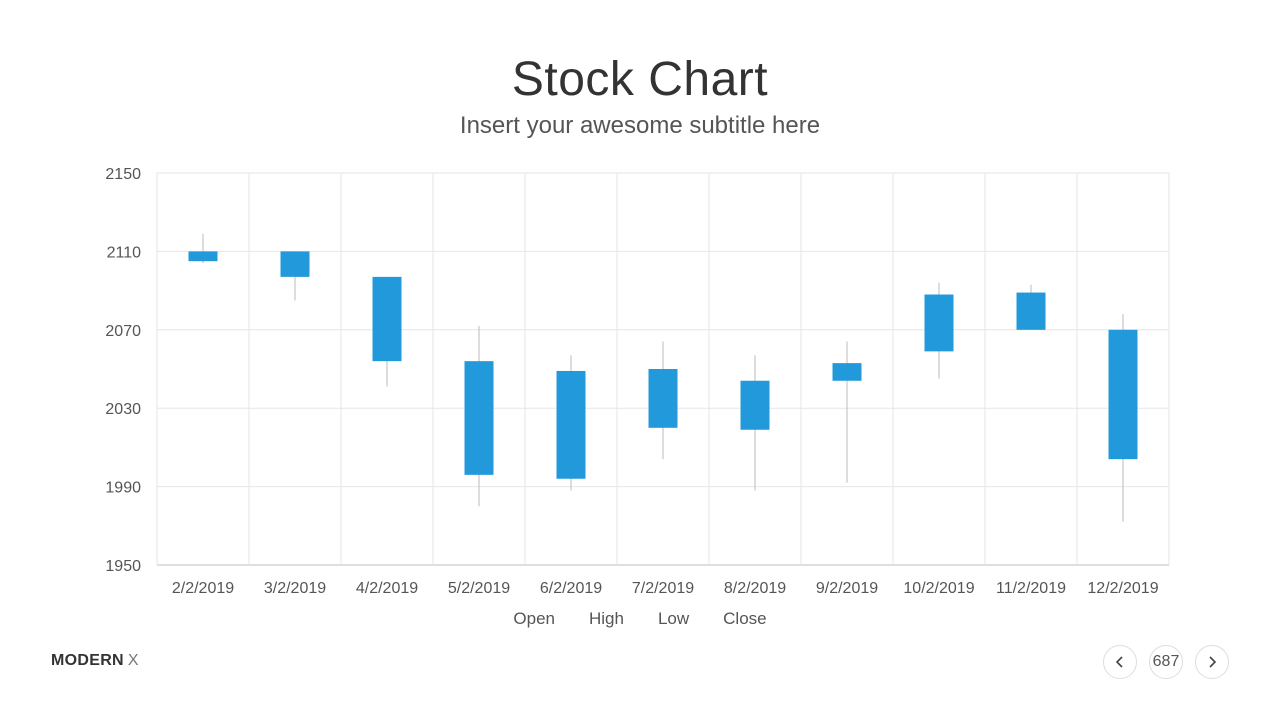  What do you see at coordinates (123, 409) in the screenshot?
I see `y-tick-label: 2030` at bounding box center [123, 409].